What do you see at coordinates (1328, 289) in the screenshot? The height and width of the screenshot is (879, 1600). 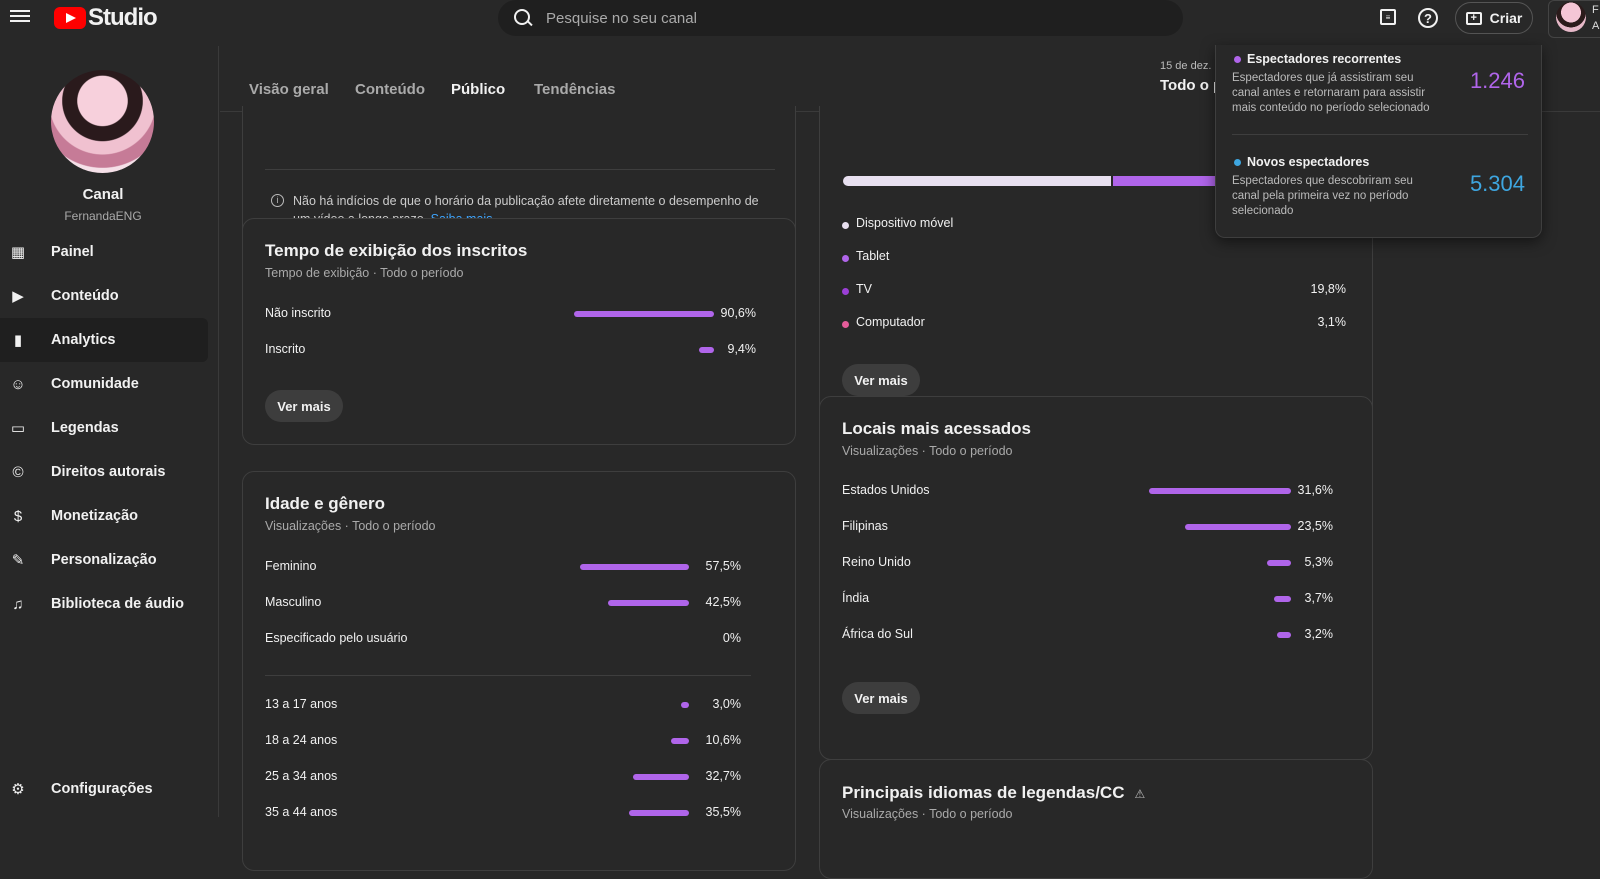 I see `row-value: 19,8%` at bounding box center [1328, 289].